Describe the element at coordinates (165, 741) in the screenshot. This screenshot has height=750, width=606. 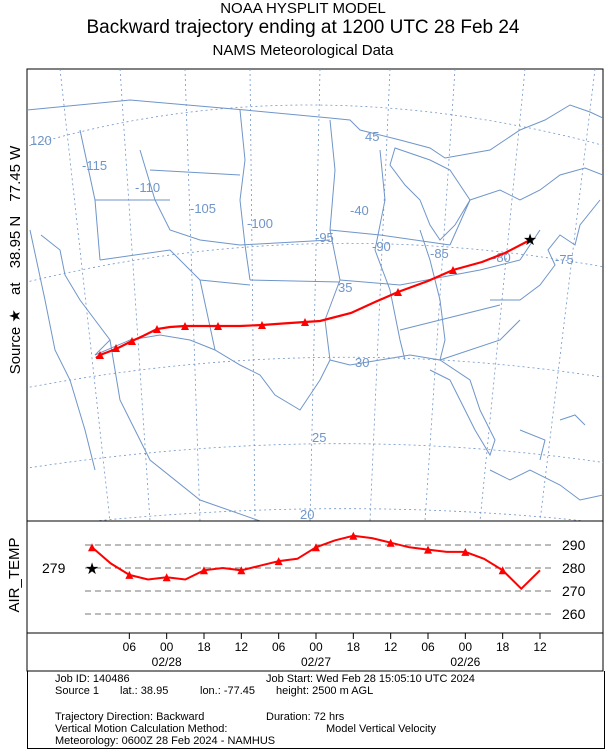
I see `meteorology: Meteorology: 0600Z 28 Feb 2024 - NAMHUS` at that location.